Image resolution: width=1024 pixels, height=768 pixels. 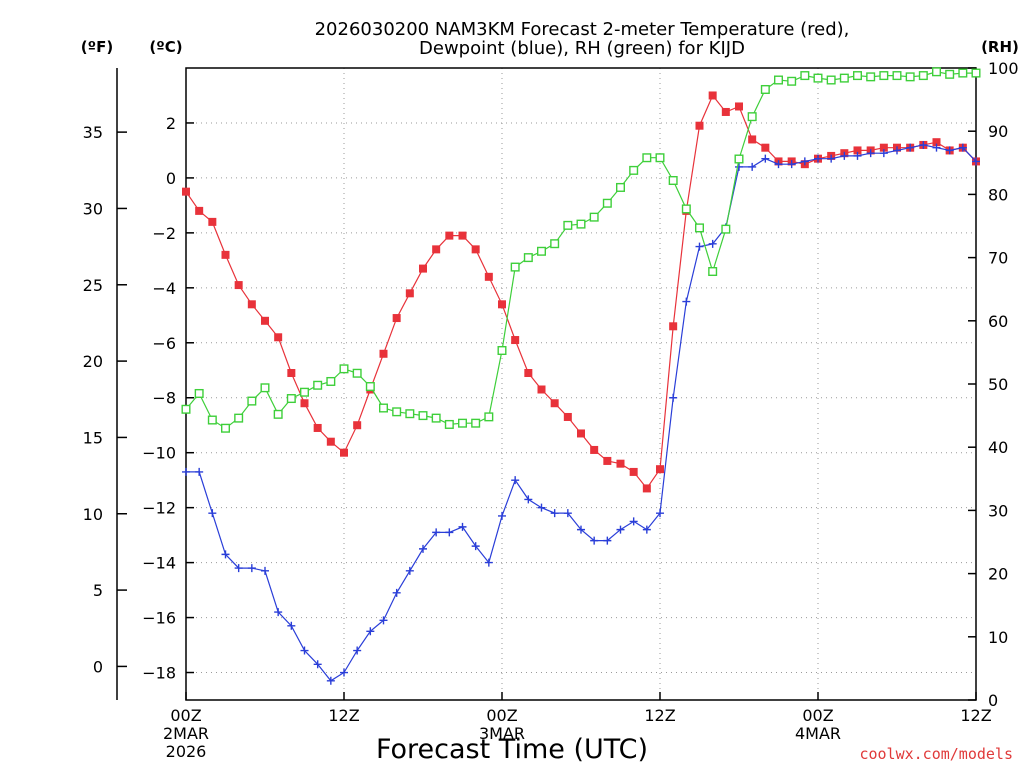 What do you see at coordinates (1003, 68) in the screenshot?
I see `rh-tick-label: 100` at bounding box center [1003, 68].